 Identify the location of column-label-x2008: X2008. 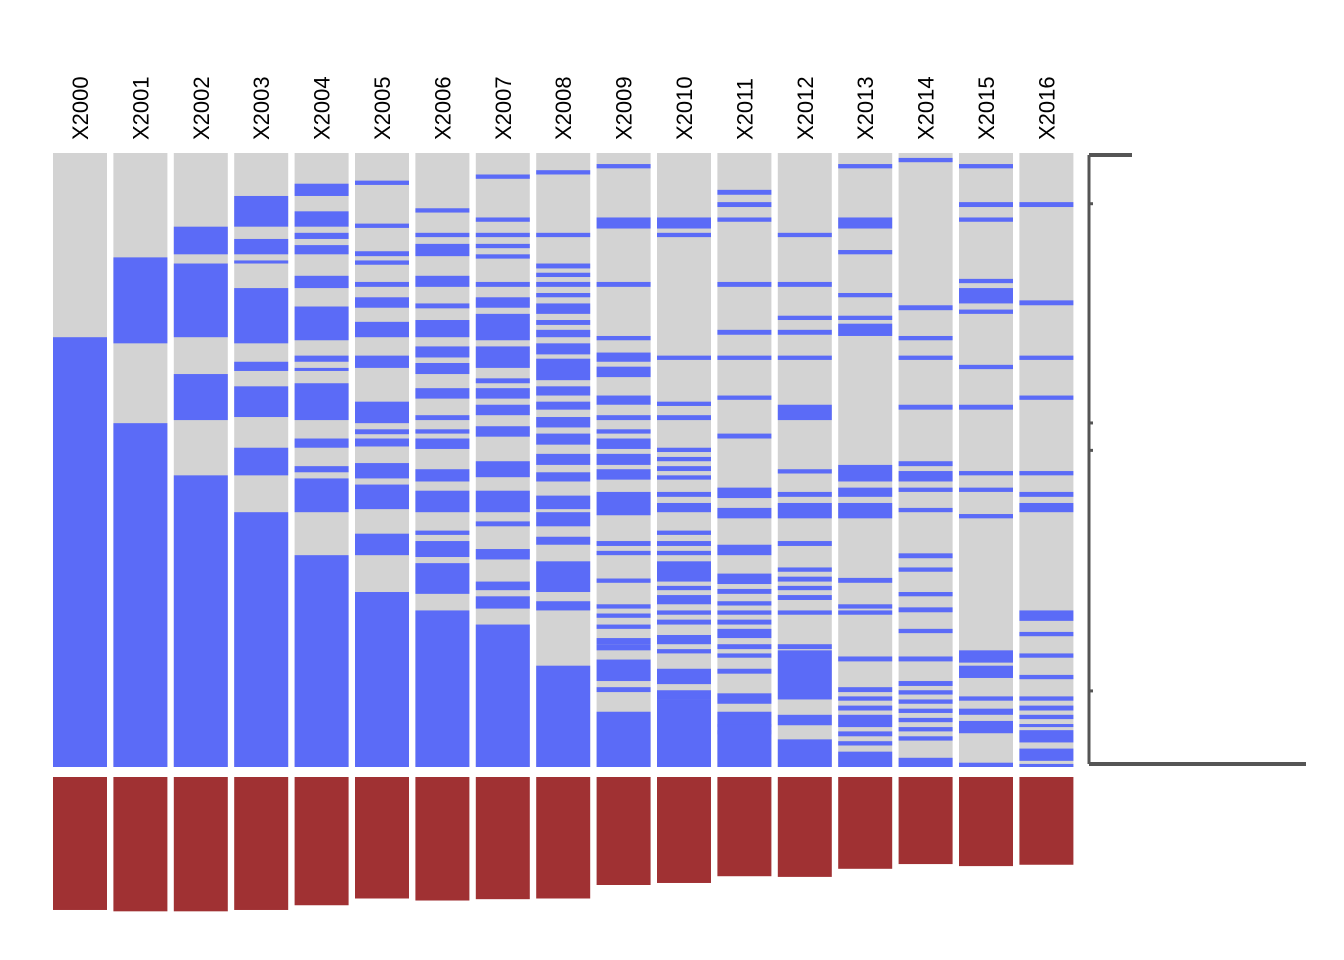
(563, 108).